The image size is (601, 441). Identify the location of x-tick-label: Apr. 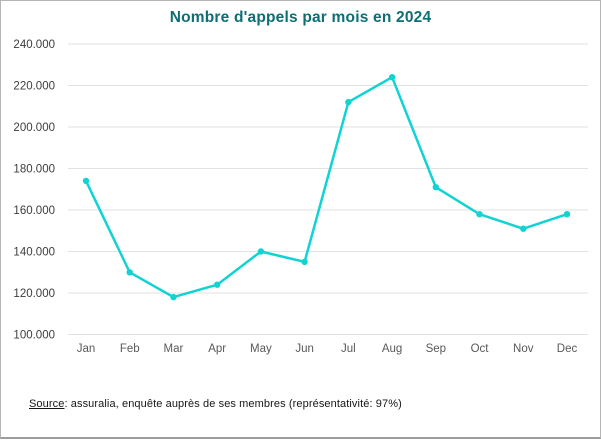
(217, 349).